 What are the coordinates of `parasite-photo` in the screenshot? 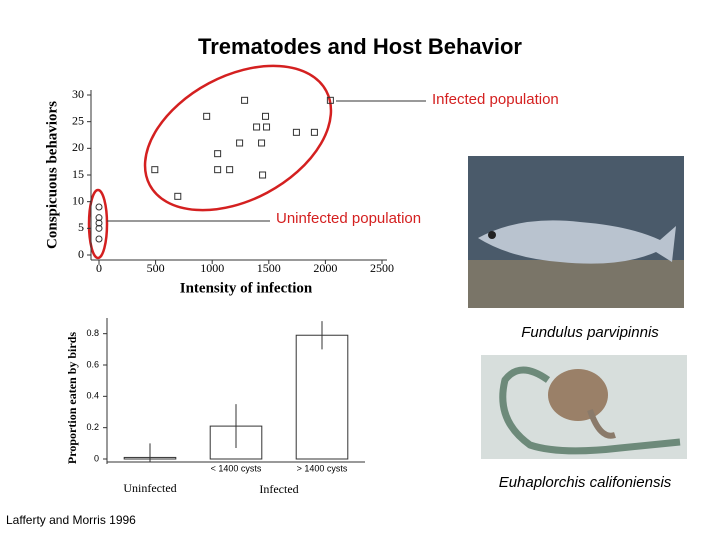 It's located at (584, 407).